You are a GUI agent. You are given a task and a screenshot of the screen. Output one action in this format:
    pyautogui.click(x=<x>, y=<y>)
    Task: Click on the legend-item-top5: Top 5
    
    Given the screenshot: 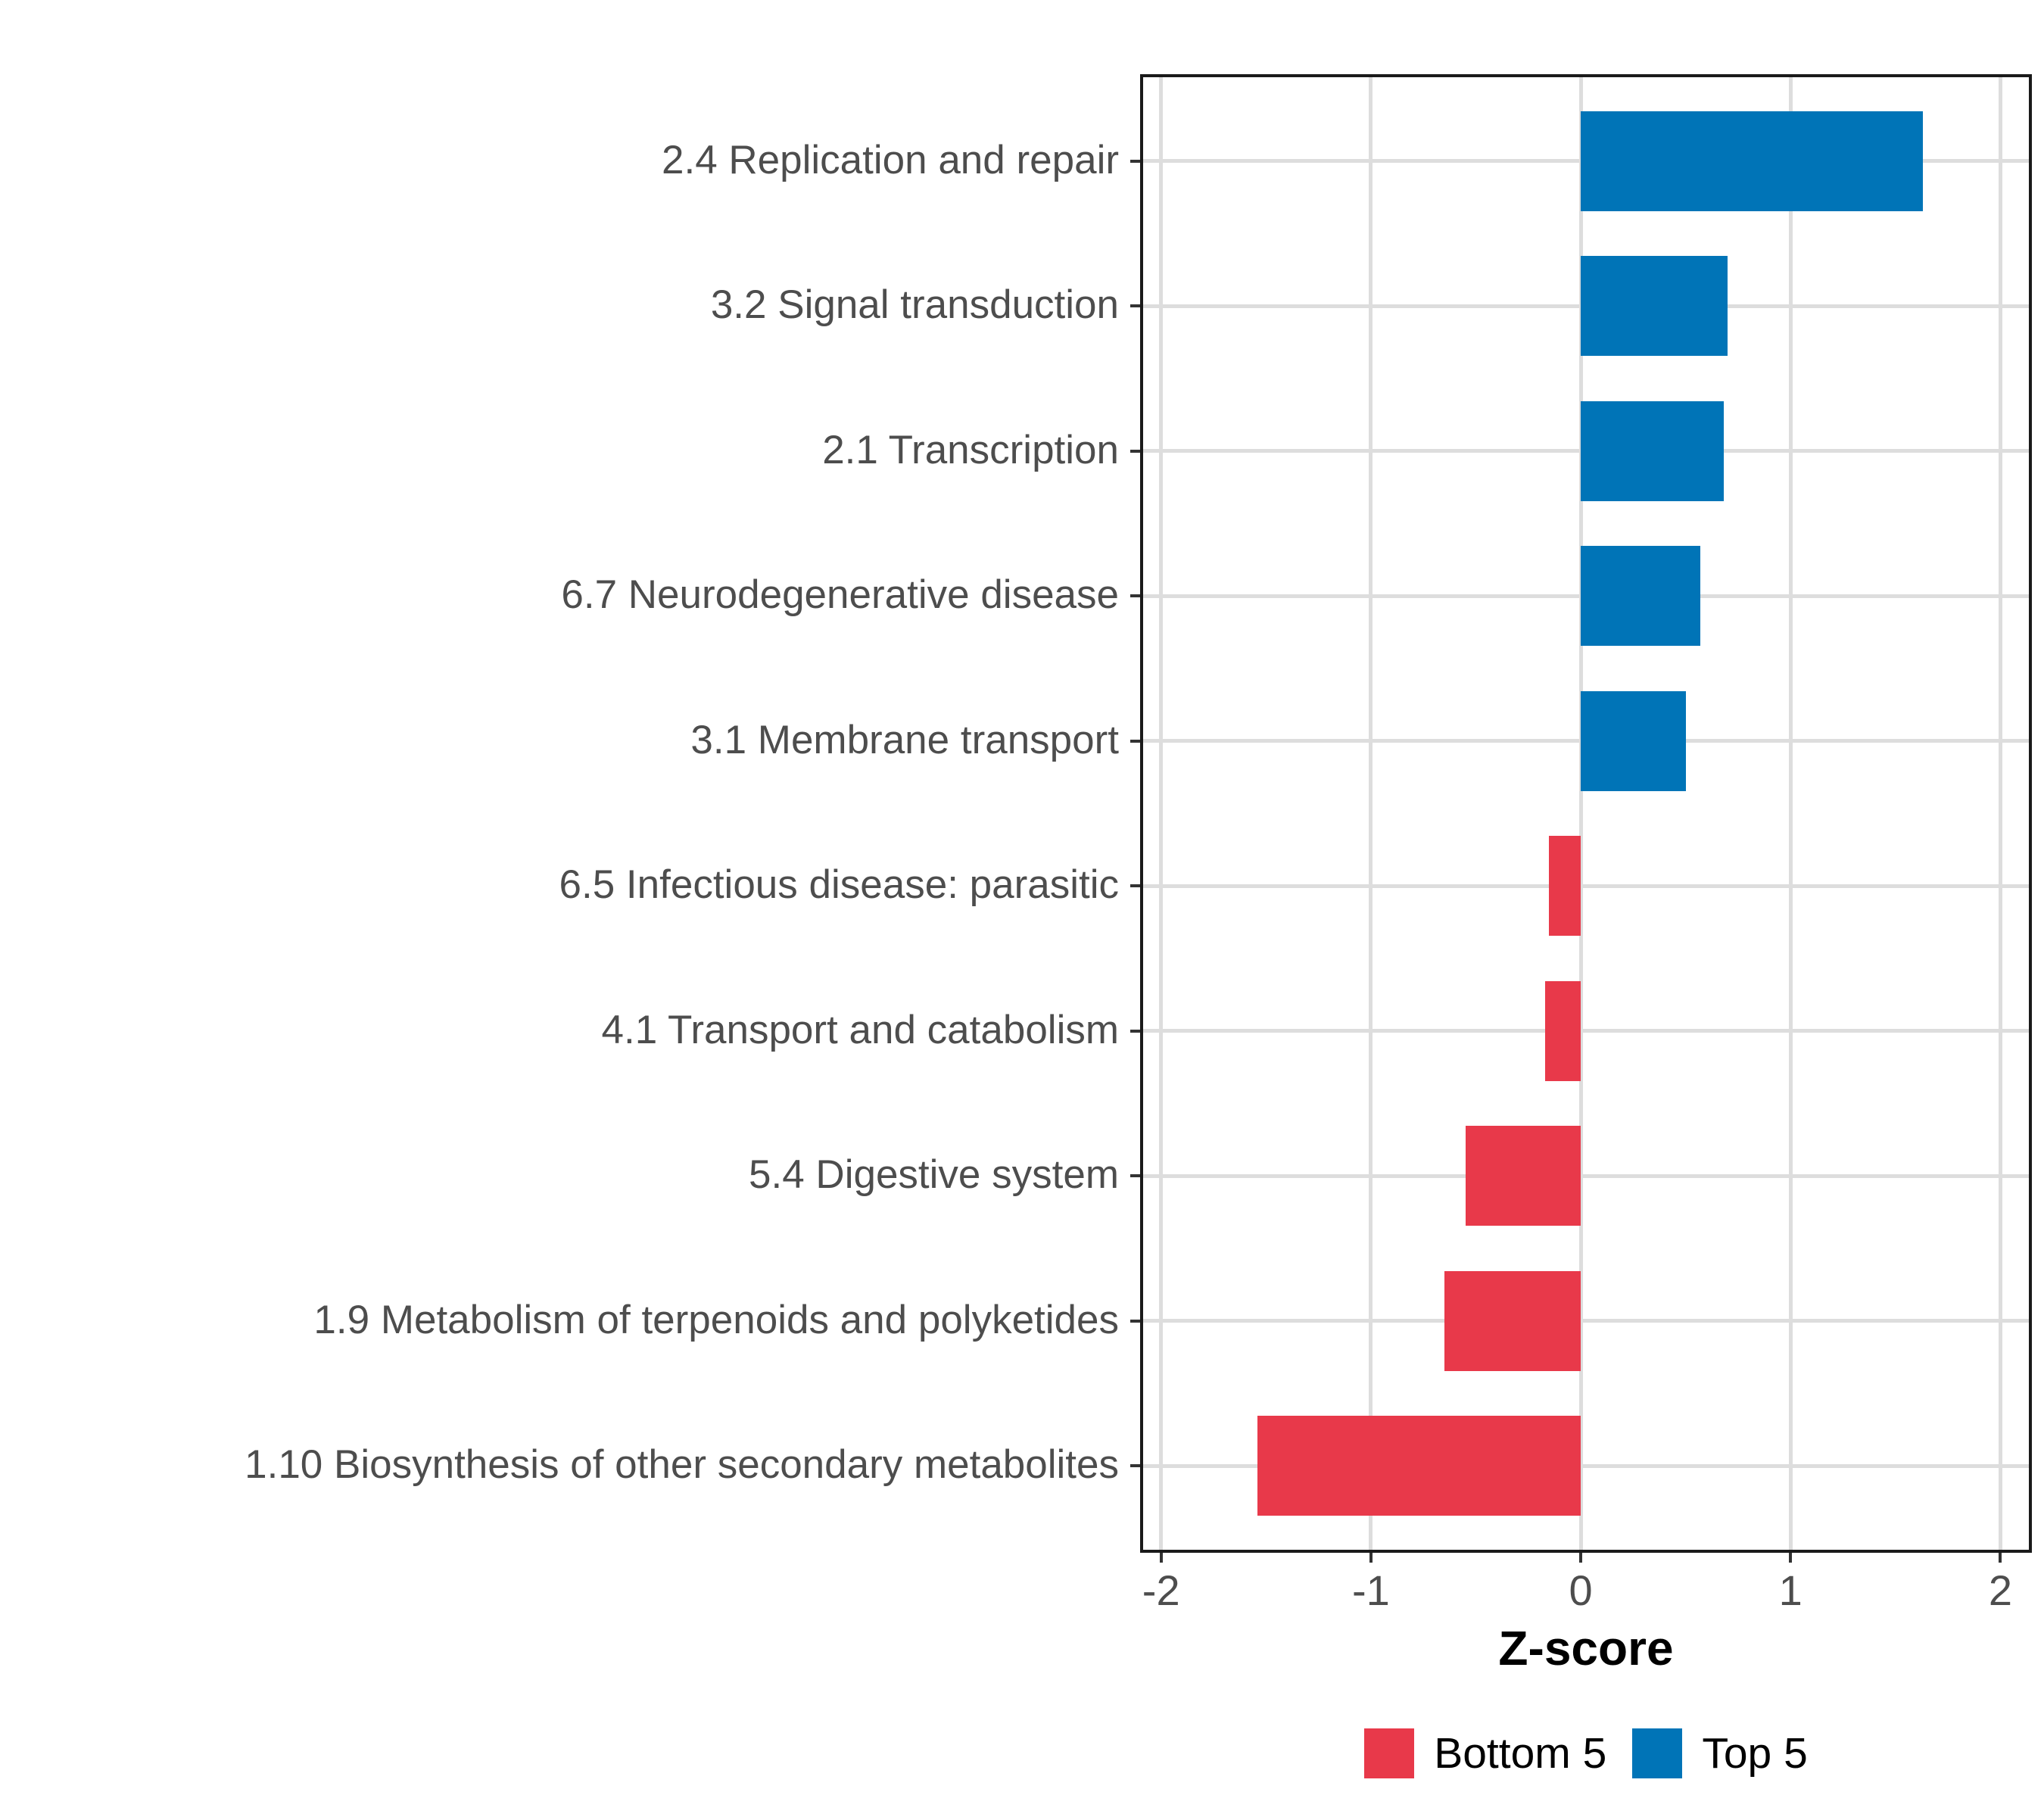 What is the action you would take?
    pyautogui.click(x=1720, y=1753)
    